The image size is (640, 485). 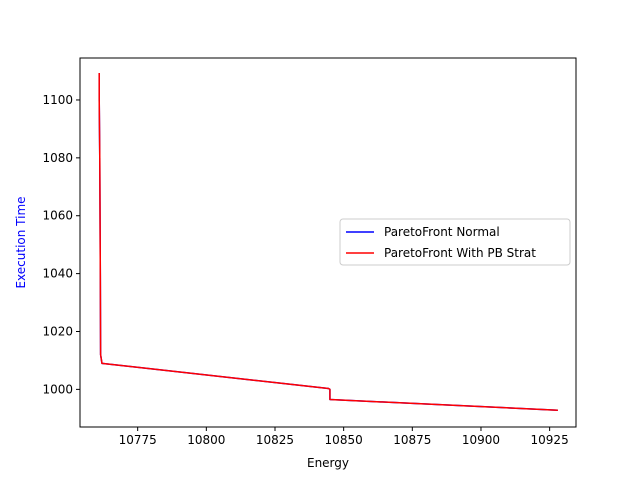 What do you see at coordinates (275, 440) in the screenshot?
I see `x-tick-label: 10825` at bounding box center [275, 440].